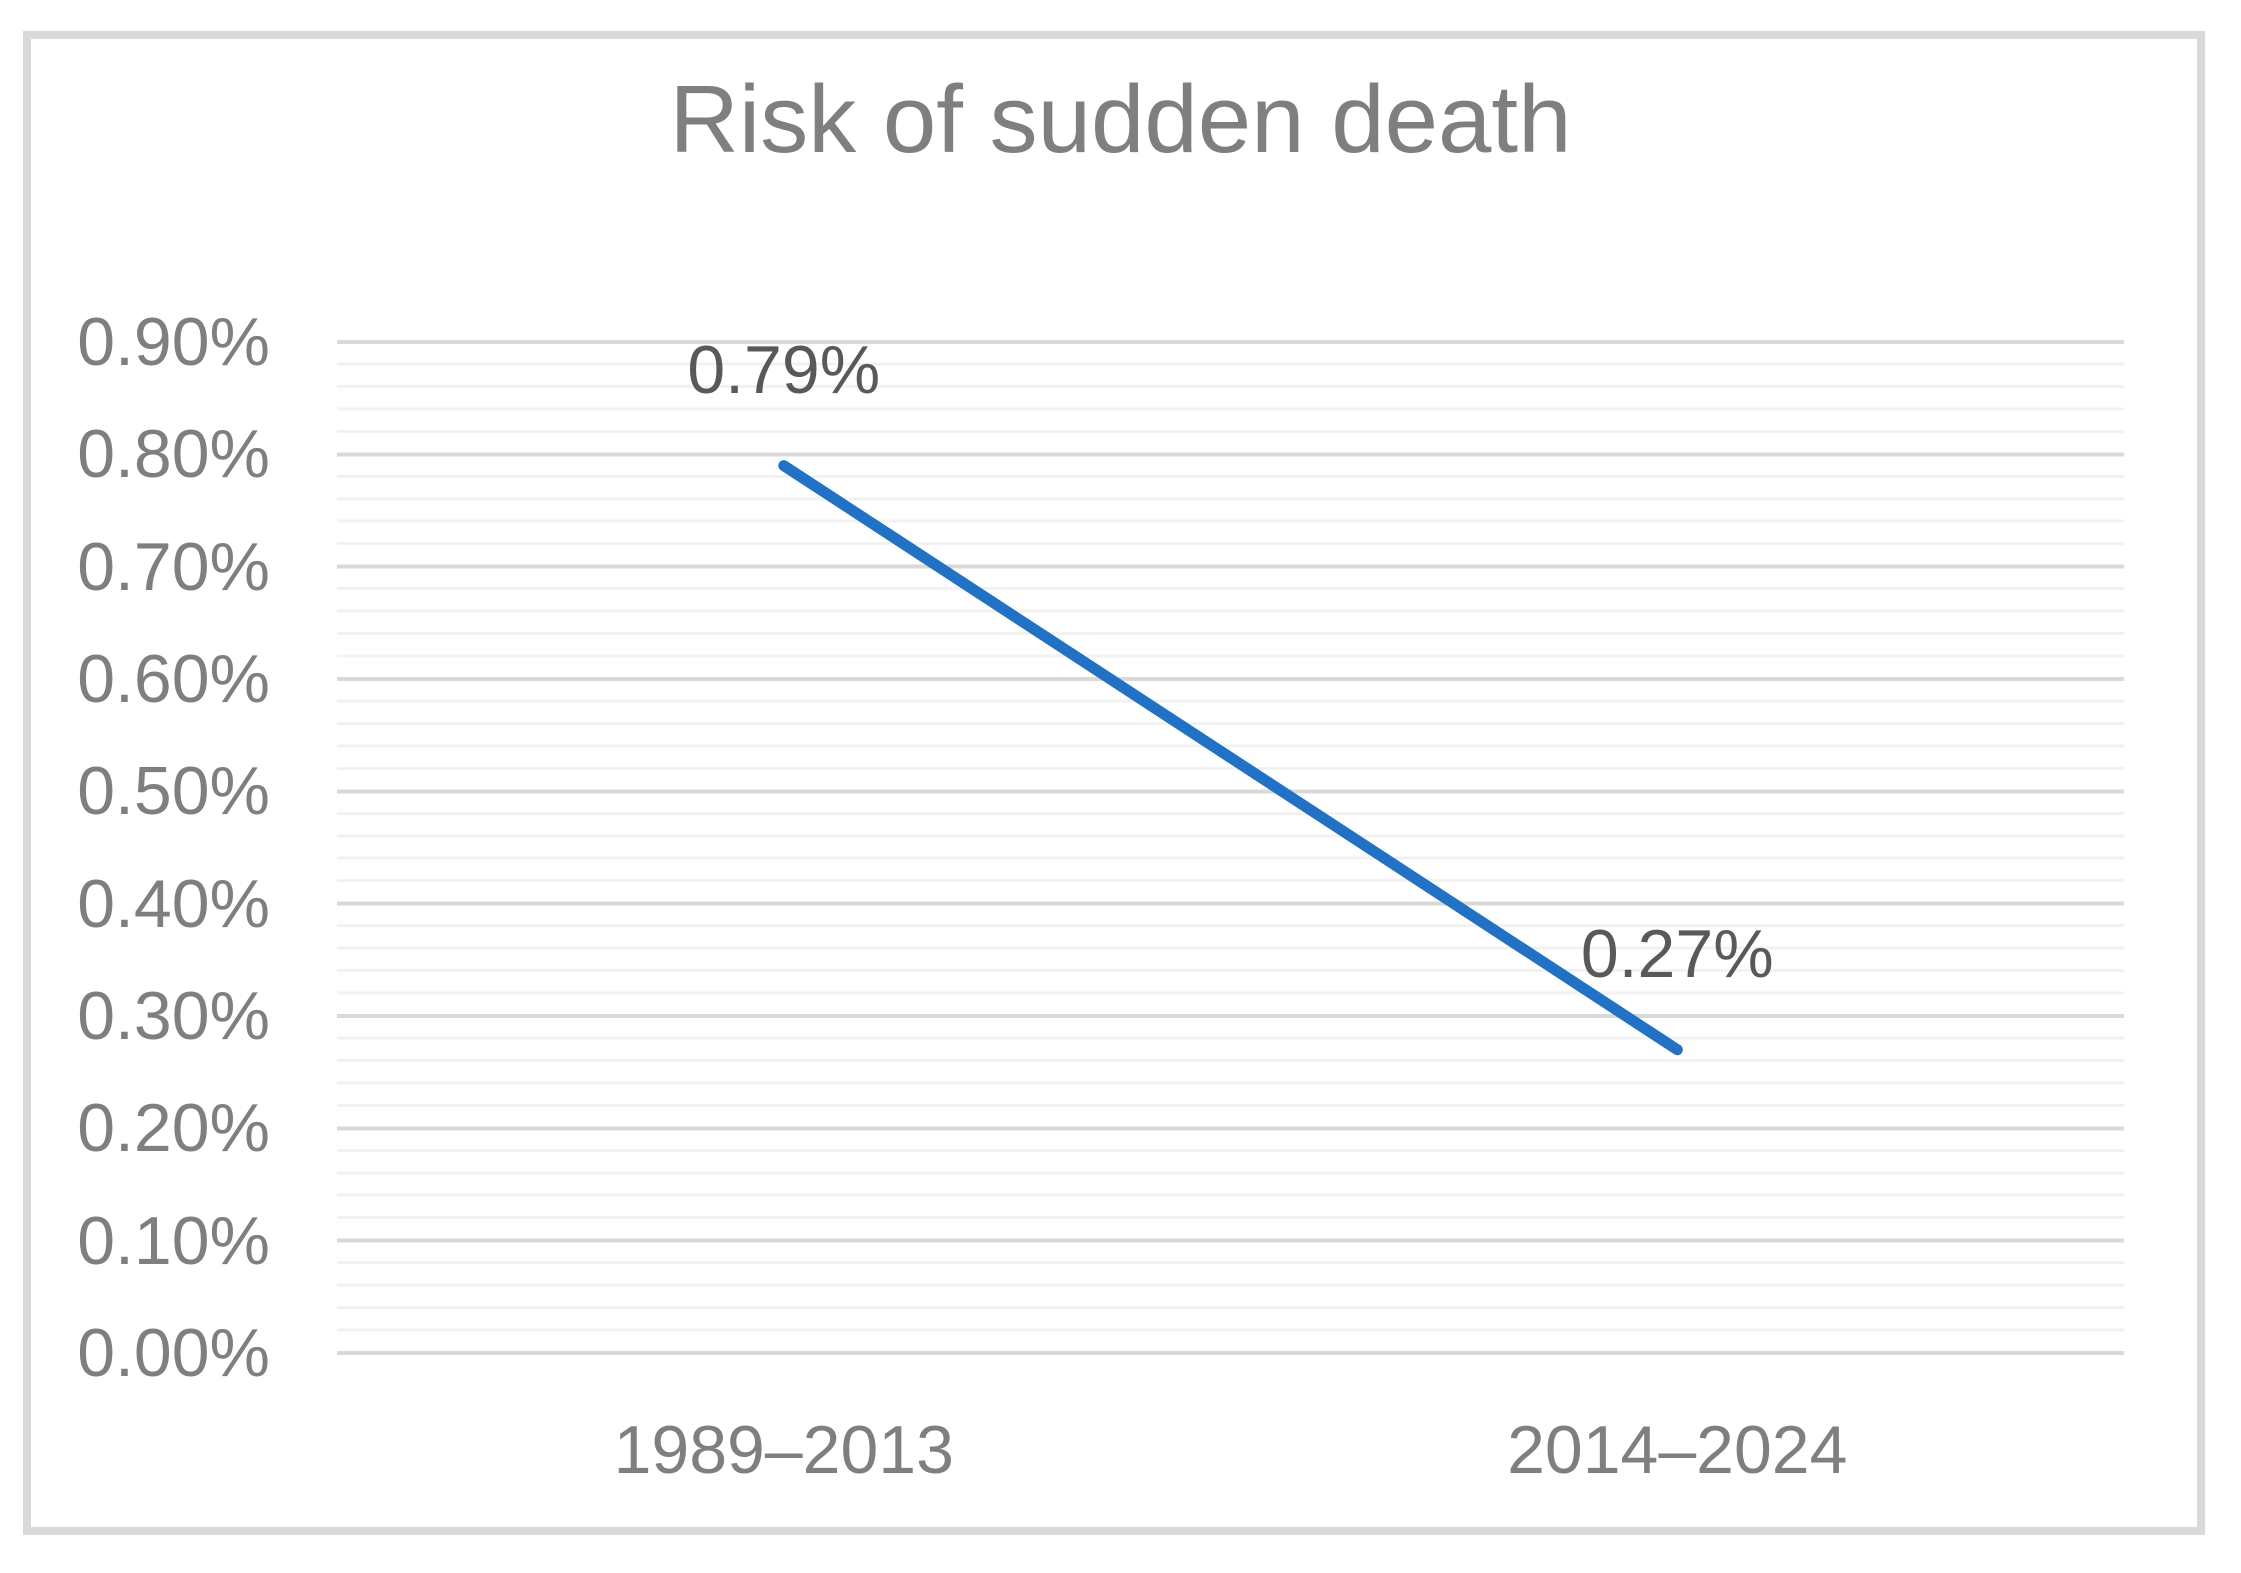 This screenshot has width=2241, height=1573. Describe the element at coordinates (173, 454) in the screenshot. I see `y-axis-tick-label-080: 0.80%` at that location.